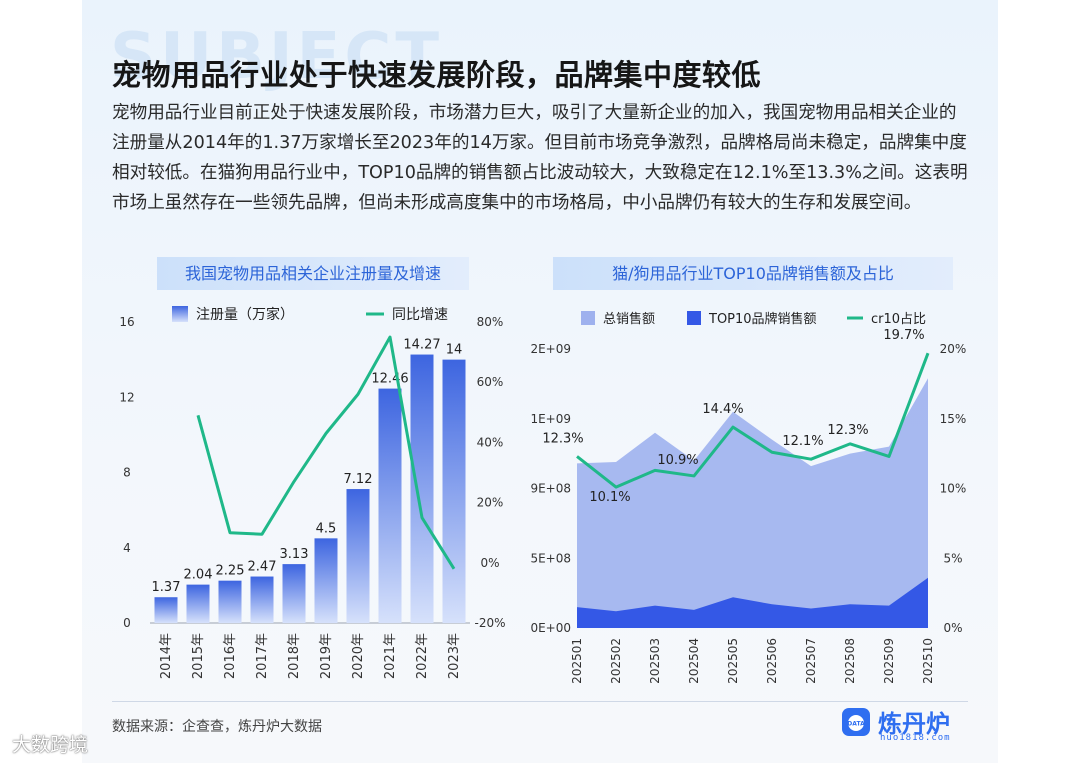 The width and height of the screenshot is (1080, 763). Describe the element at coordinates (326, 656) in the screenshot. I see `x-tick-label: 2019年` at that location.